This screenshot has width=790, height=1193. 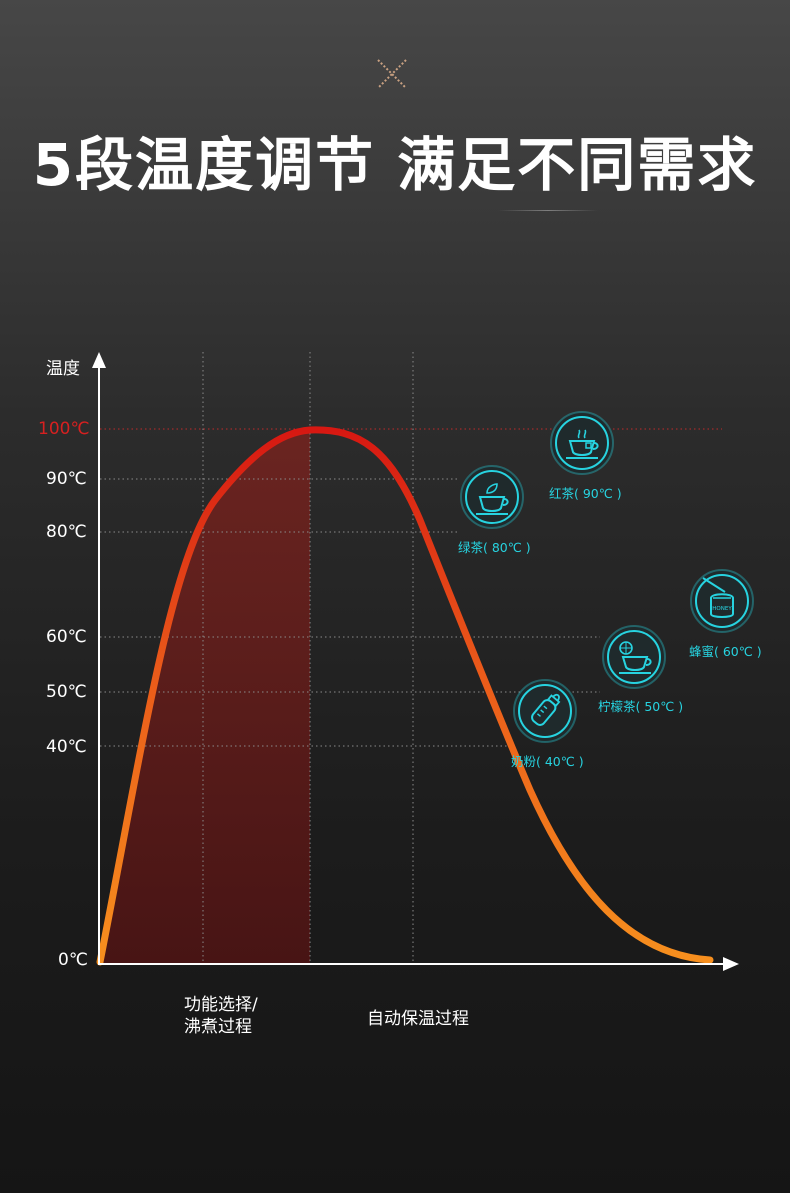 What do you see at coordinates (221, 1016) in the screenshot?
I see `x-phase-boil-label: 功能选择/ 沸煮过程` at bounding box center [221, 1016].